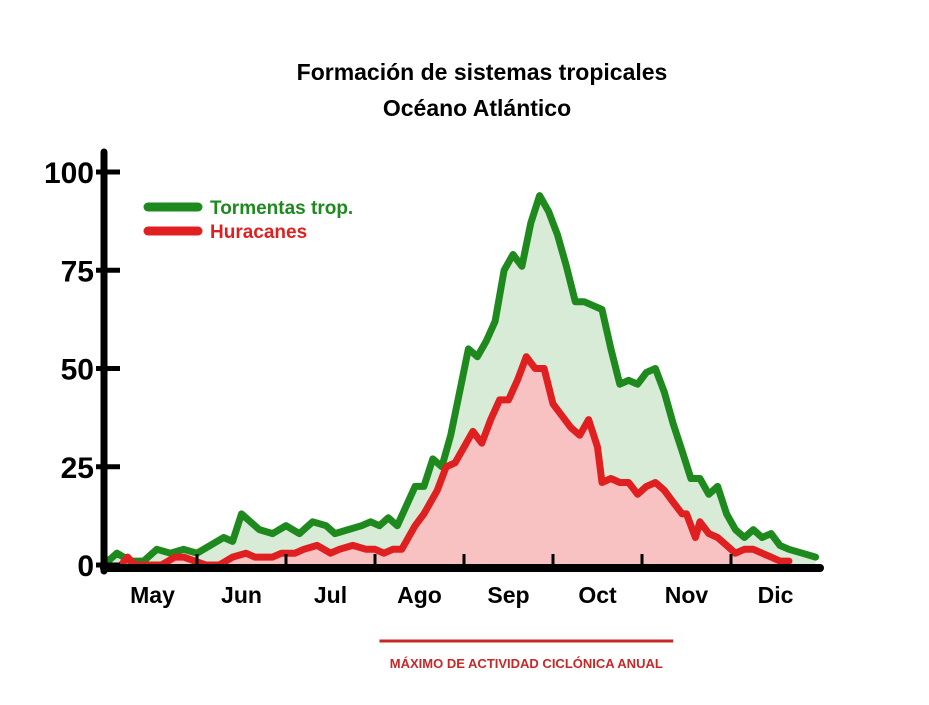 The width and height of the screenshot is (929, 705). Describe the element at coordinates (281, 208) in the screenshot. I see `legend-label-storms: Tormentas trop.` at that location.